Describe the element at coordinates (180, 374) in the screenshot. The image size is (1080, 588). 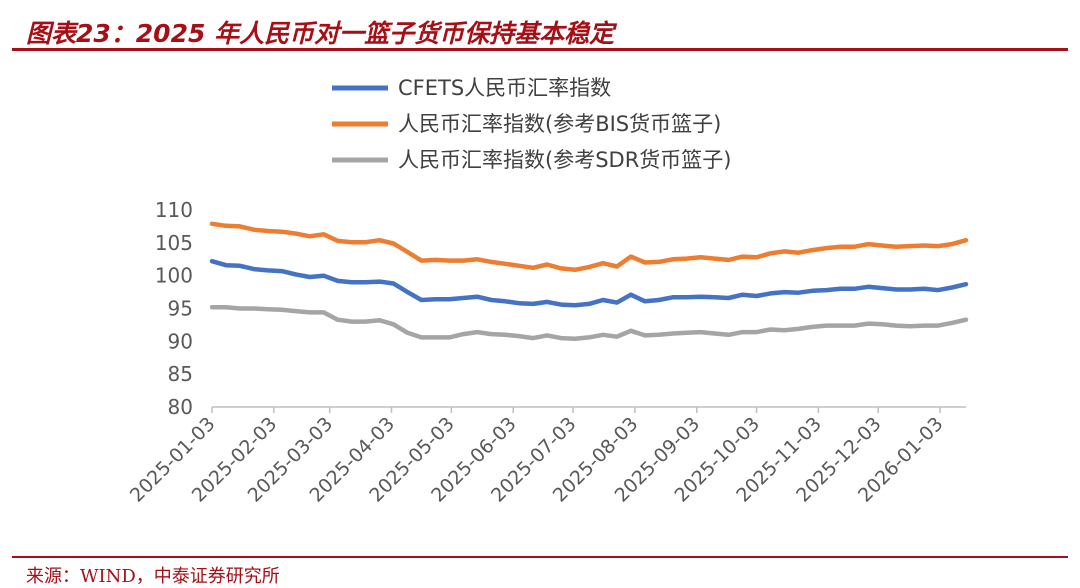
I see `y-tick-label: 85` at that location.